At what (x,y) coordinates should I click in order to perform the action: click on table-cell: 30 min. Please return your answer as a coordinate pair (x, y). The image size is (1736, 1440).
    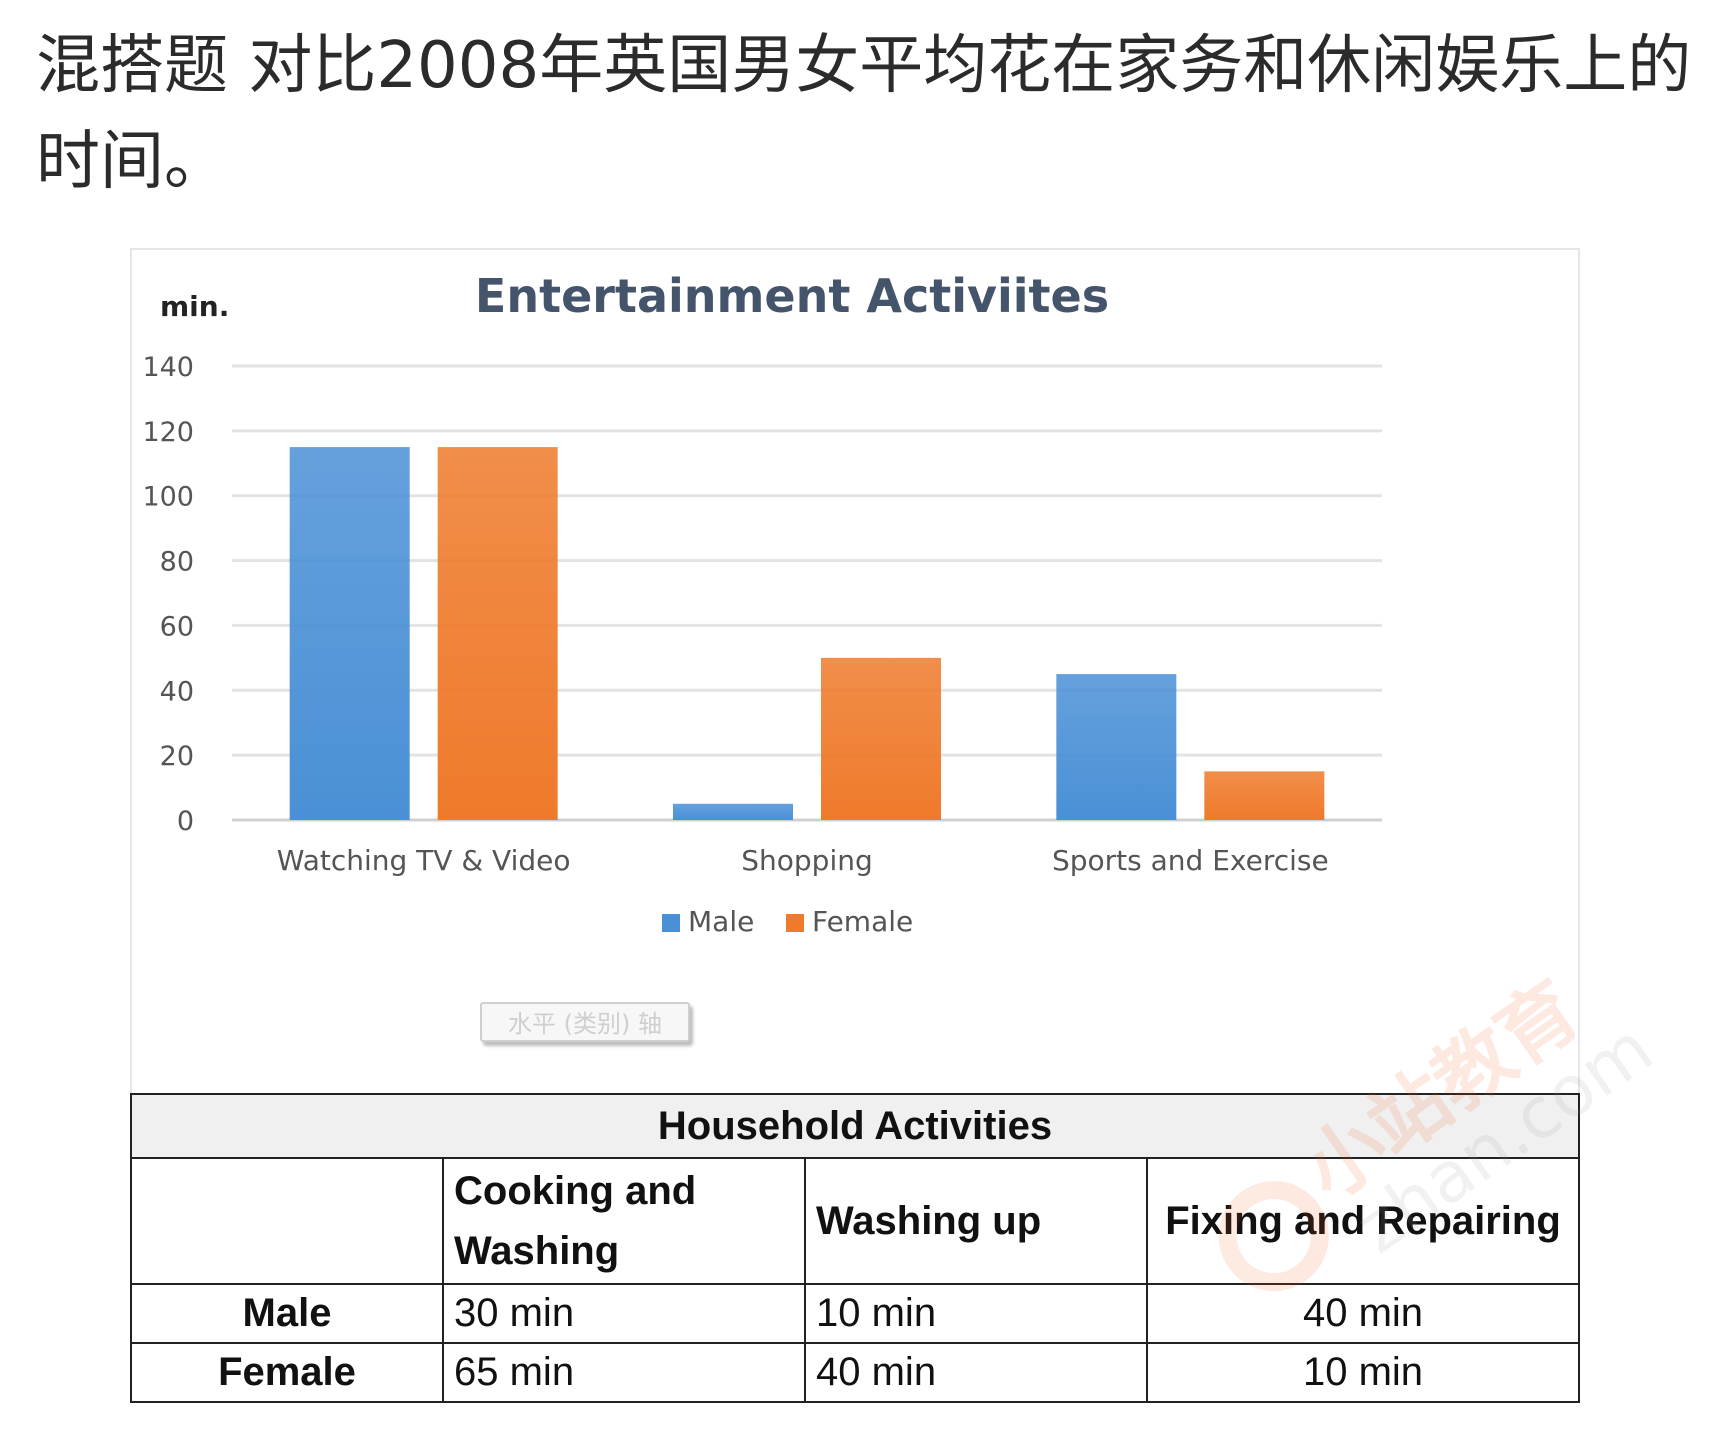
    Looking at the image, I should click on (624, 1313).